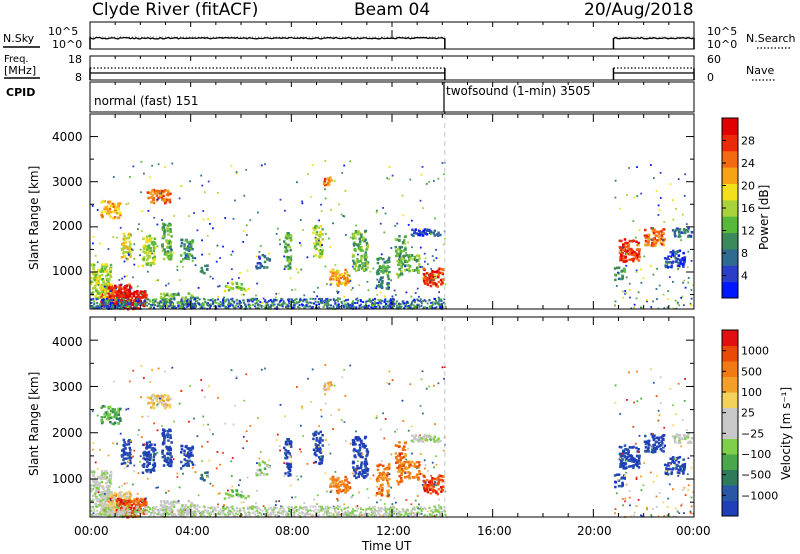  What do you see at coordinates (748, 231) in the screenshot?
I see `colorbar-tick: 12` at bounding box center [748, 231].